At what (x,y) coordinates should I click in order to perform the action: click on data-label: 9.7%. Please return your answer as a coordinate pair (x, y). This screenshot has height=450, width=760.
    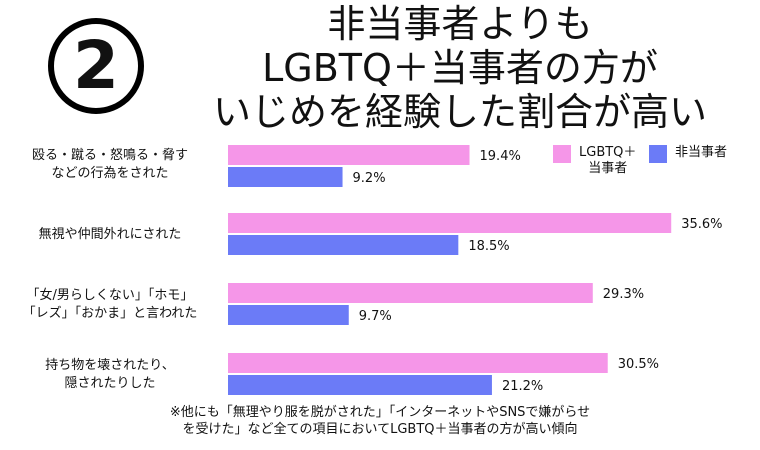
    Looking at the image, I should click on (375, 316).